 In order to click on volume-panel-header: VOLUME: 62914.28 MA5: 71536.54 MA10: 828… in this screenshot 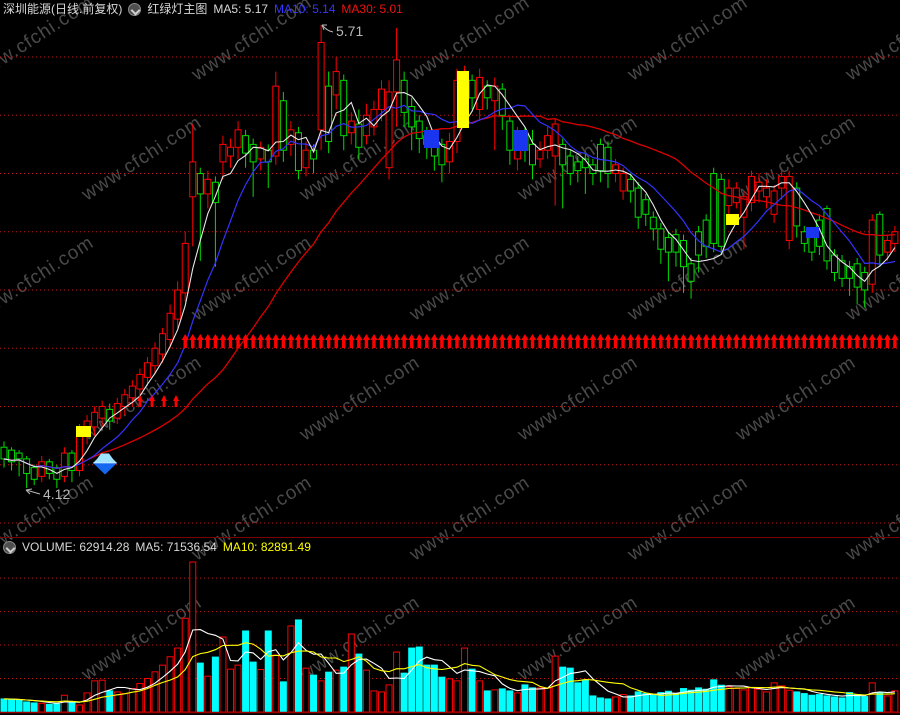, I will do `click(157, 547)`.